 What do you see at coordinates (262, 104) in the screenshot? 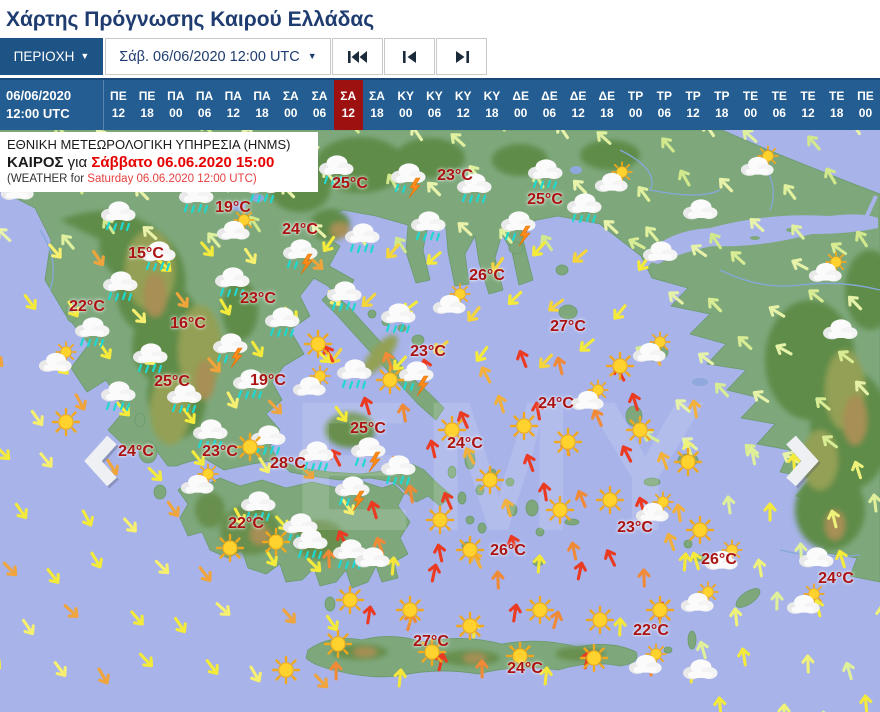
I see `timeline-cell: ΠΑ 18` at bounding box center [262, 104].